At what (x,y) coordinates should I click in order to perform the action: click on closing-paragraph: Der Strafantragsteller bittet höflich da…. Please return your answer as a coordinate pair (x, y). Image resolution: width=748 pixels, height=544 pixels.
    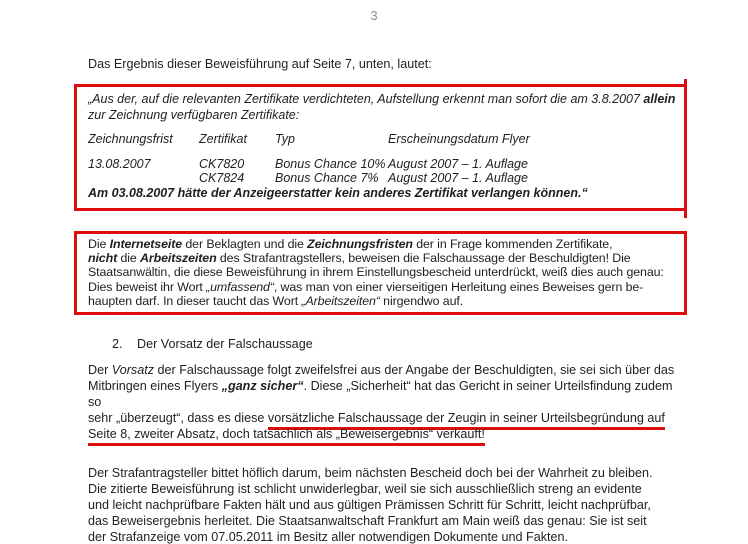
    Looking at the image, I should click on (387, 504).